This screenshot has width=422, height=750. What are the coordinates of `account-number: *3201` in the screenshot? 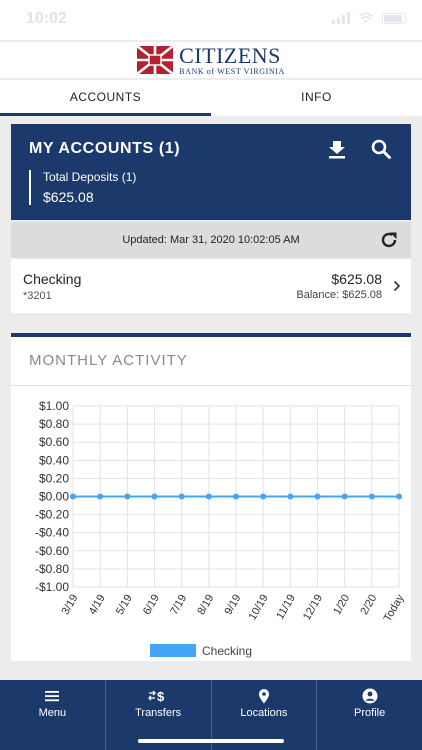 It's located at (37, 296).